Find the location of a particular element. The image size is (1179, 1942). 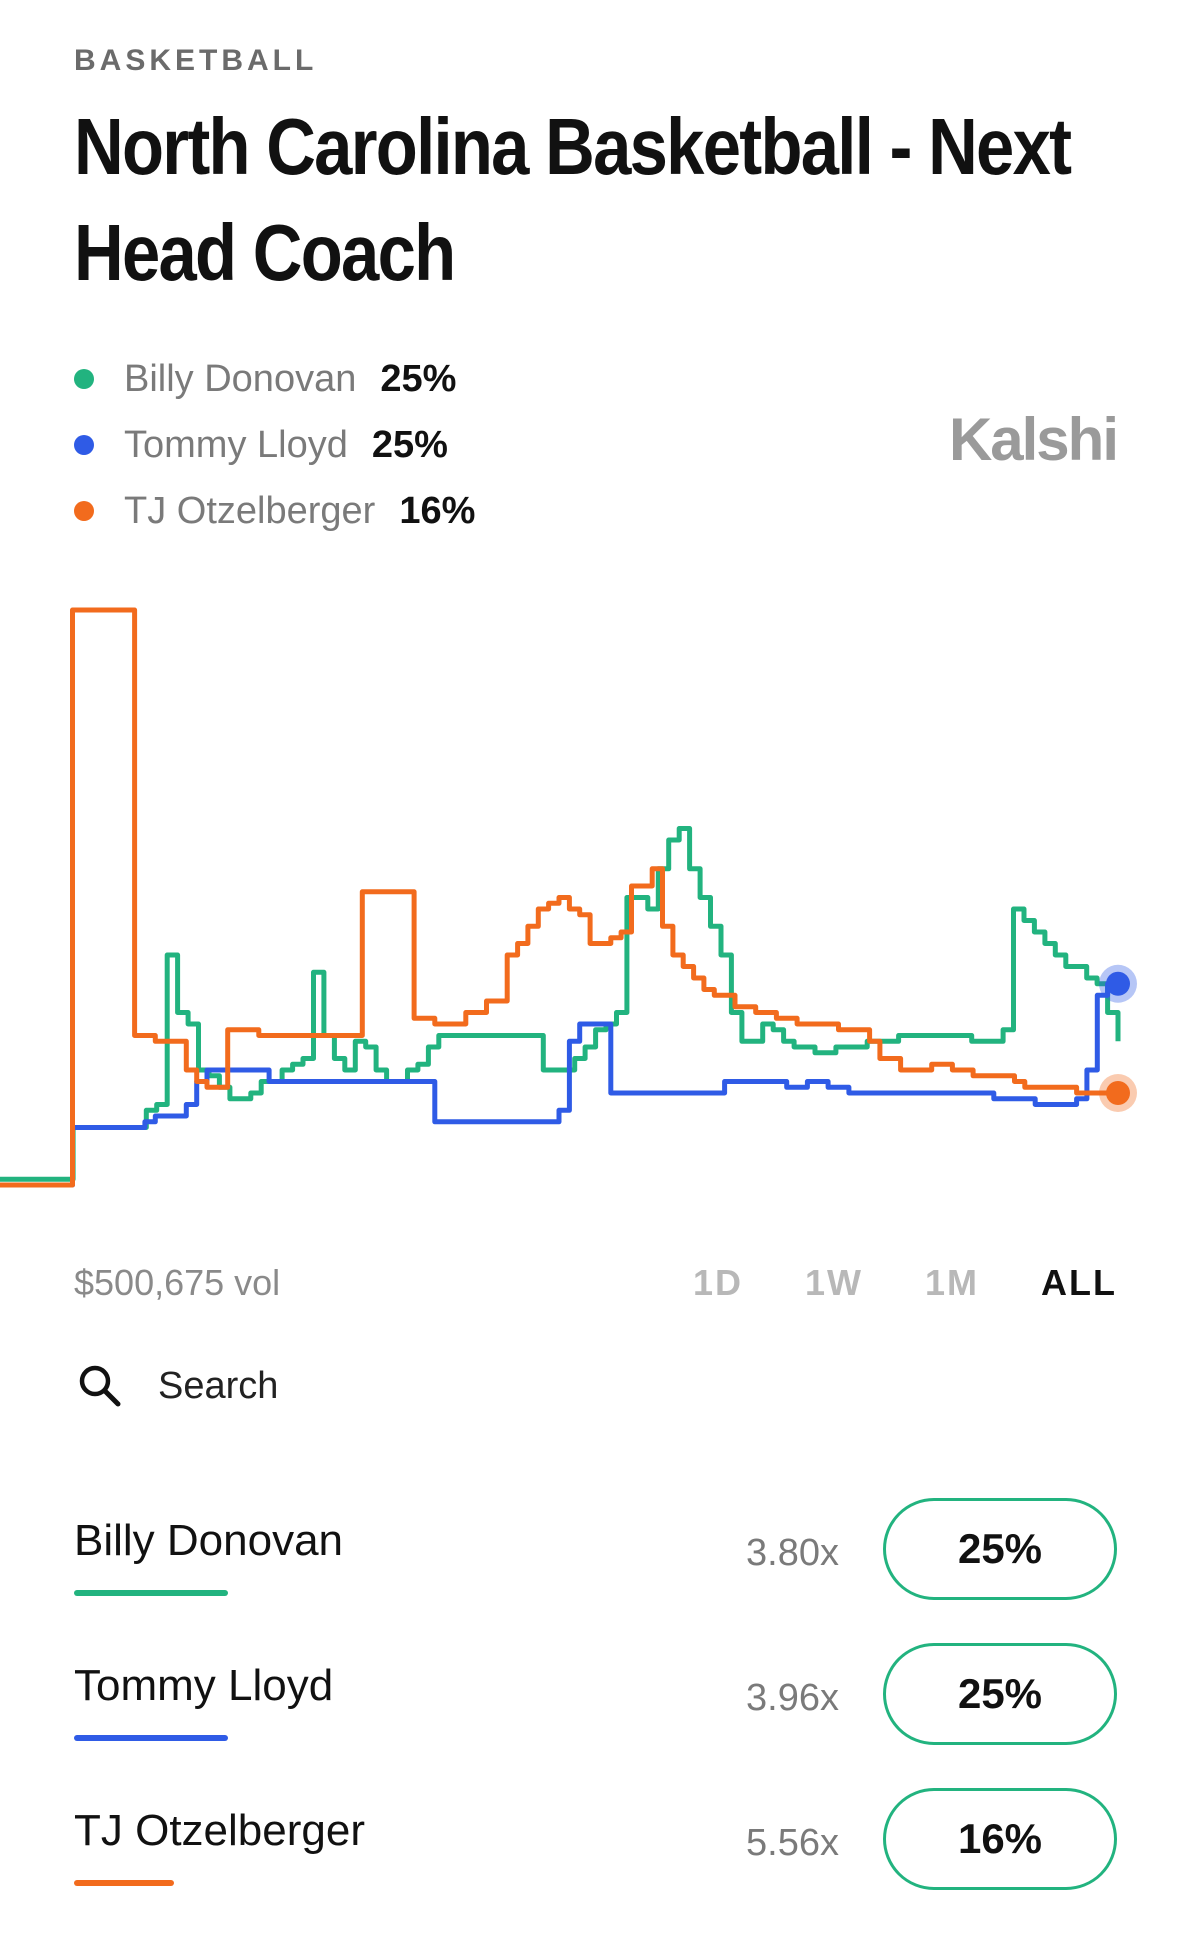

outcome-row-tommy-lloyd: Tommy Lloyd 3.96x 25% is located at coordinates (595, 1715).